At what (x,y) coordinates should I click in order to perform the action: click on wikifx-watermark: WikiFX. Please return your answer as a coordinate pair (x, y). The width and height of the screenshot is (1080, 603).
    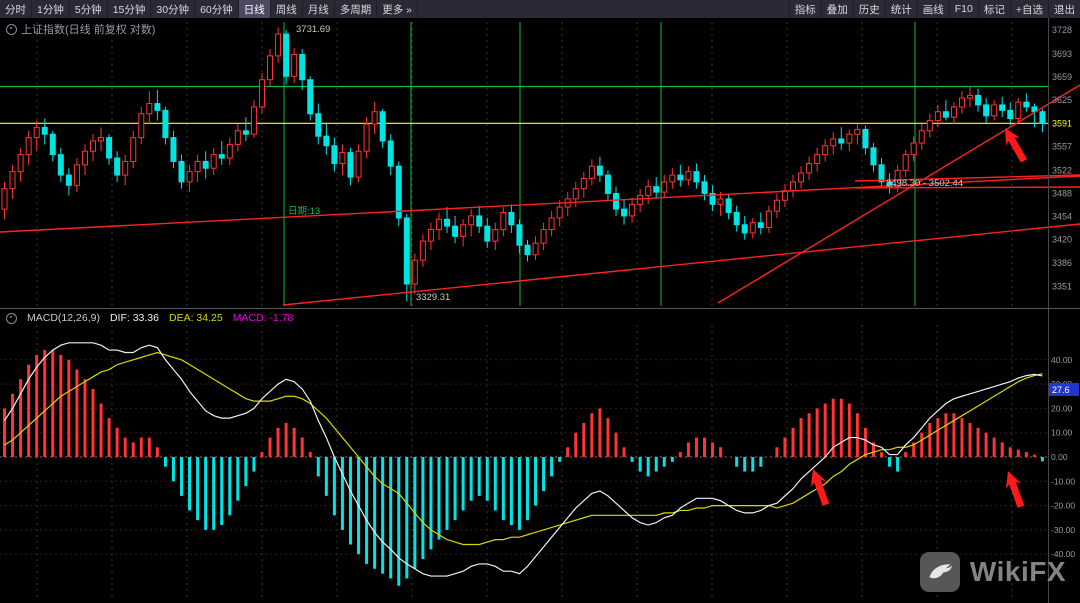
    Looking at the image, I should click on (992, 572).